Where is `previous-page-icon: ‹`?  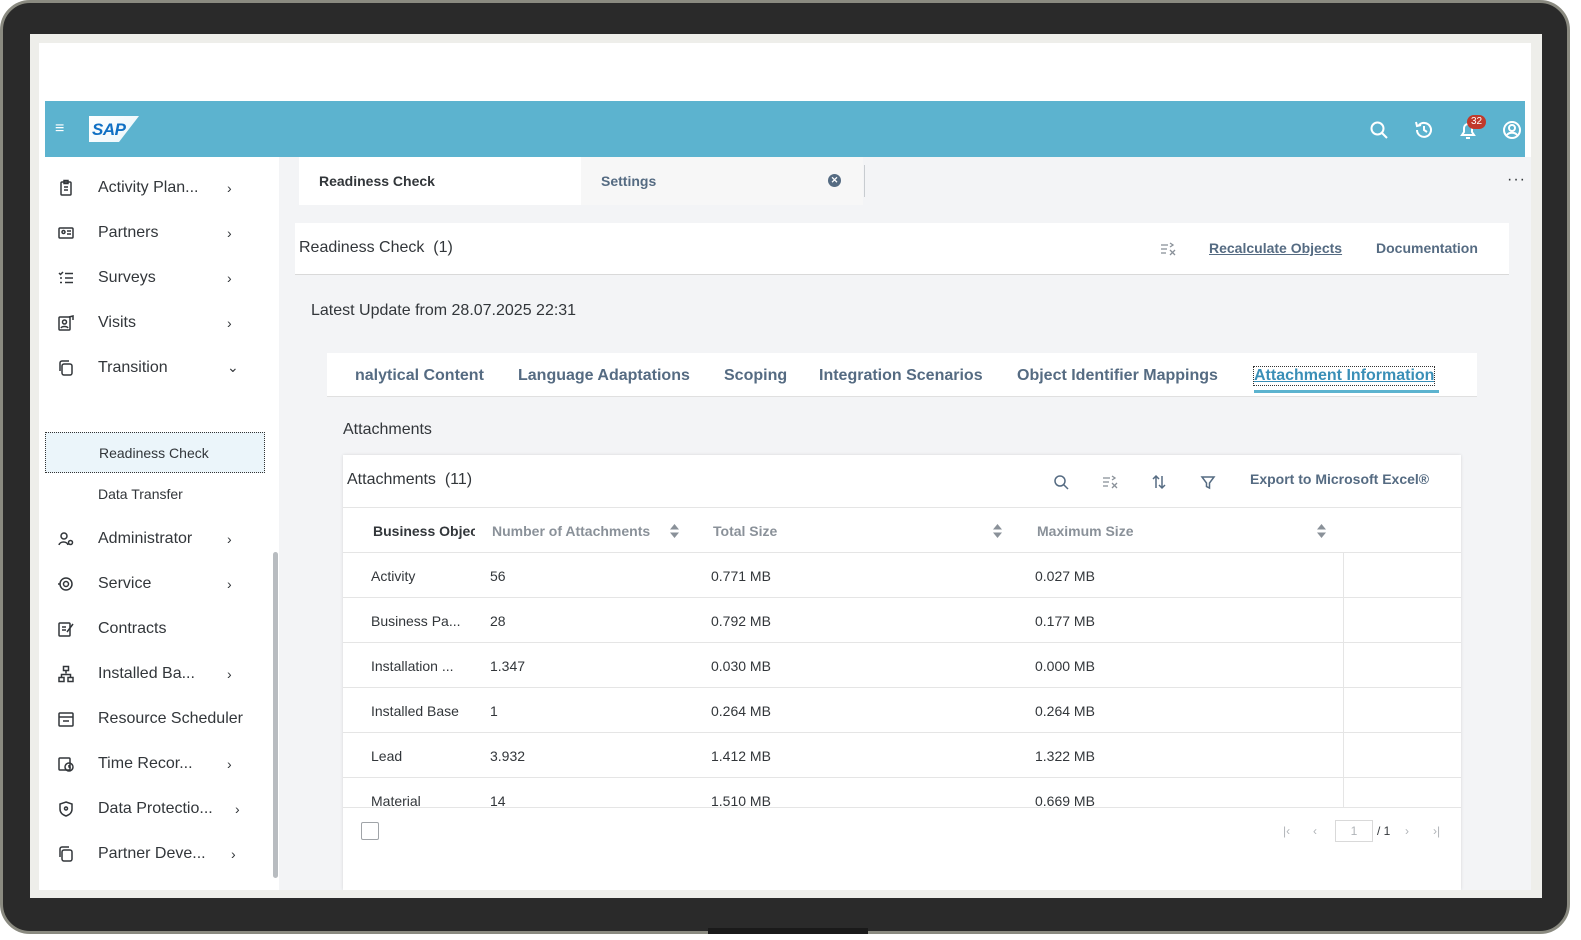
previous-page-icon: ‹ is located at coordinates (1315, 831).